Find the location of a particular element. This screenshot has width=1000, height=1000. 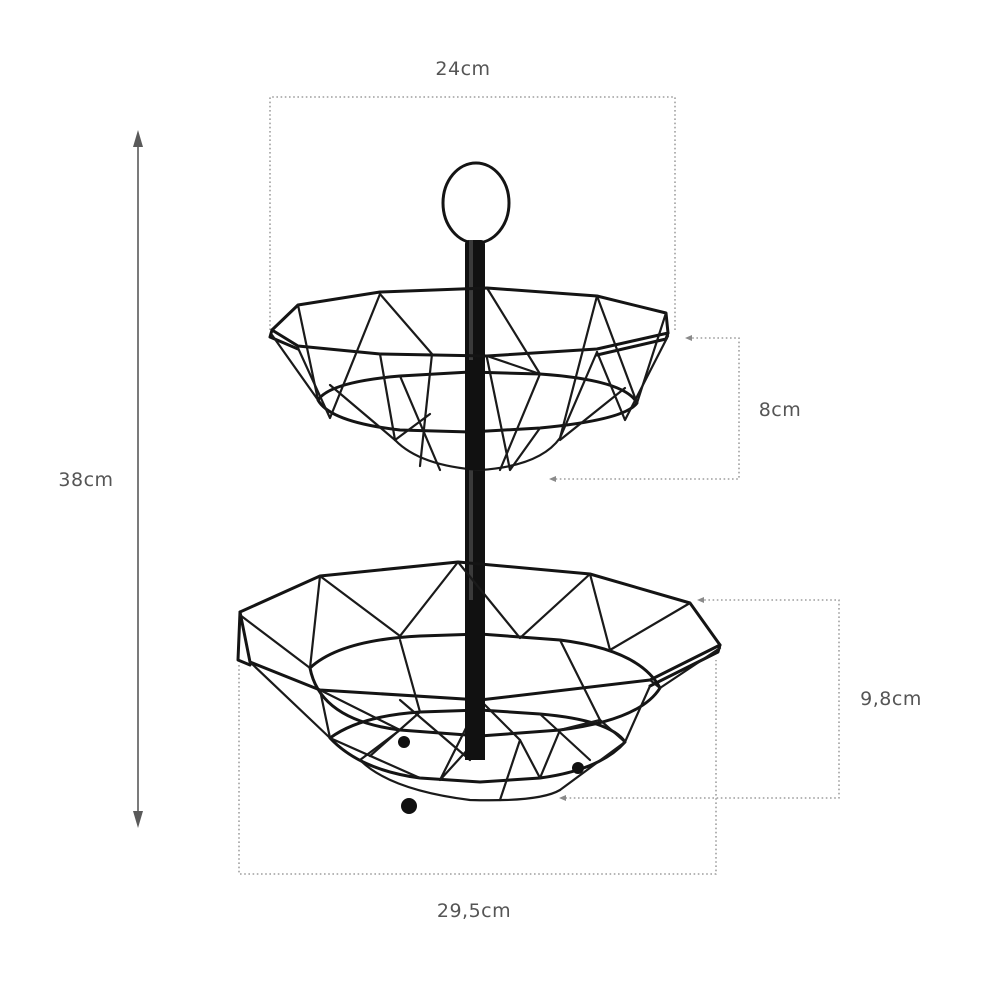

total-height-arrow is located at coordinates (138, 479).